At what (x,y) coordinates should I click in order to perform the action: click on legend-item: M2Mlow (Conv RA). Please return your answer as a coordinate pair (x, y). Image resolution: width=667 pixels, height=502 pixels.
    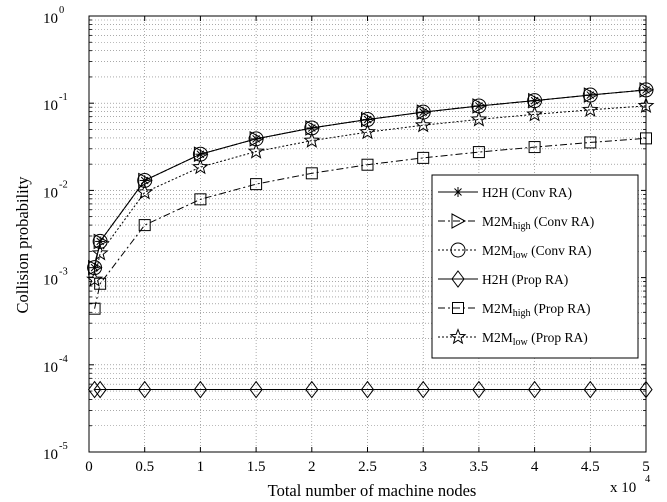
    Looking at the image, I should click on (515, 251).